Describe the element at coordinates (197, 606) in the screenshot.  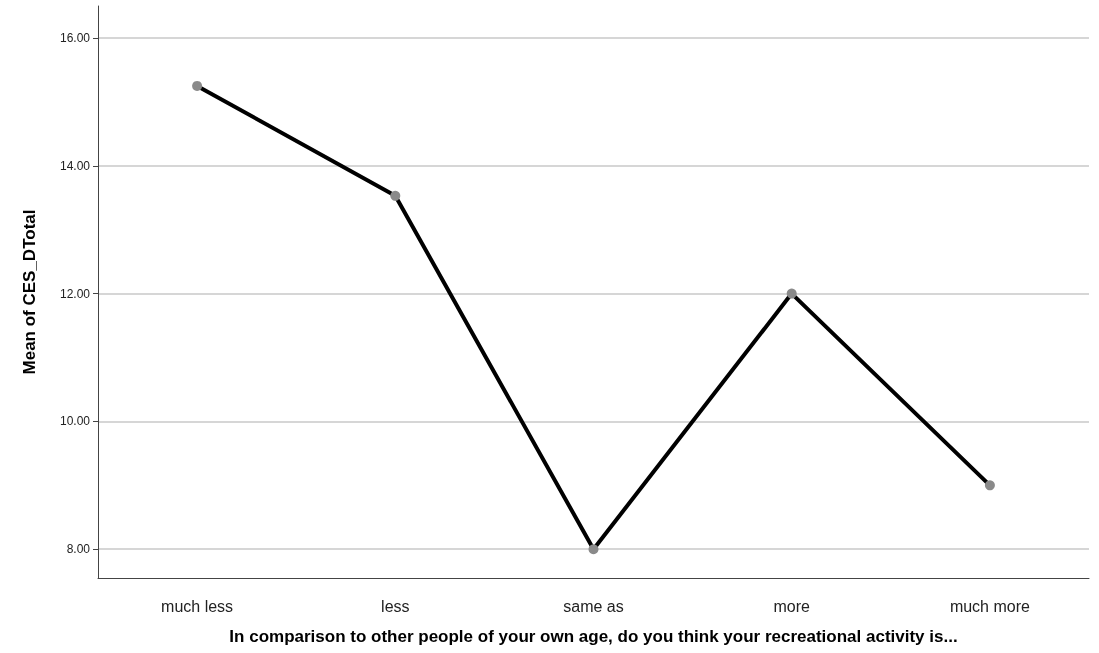
I see `x-tick-label: much less` at that location.